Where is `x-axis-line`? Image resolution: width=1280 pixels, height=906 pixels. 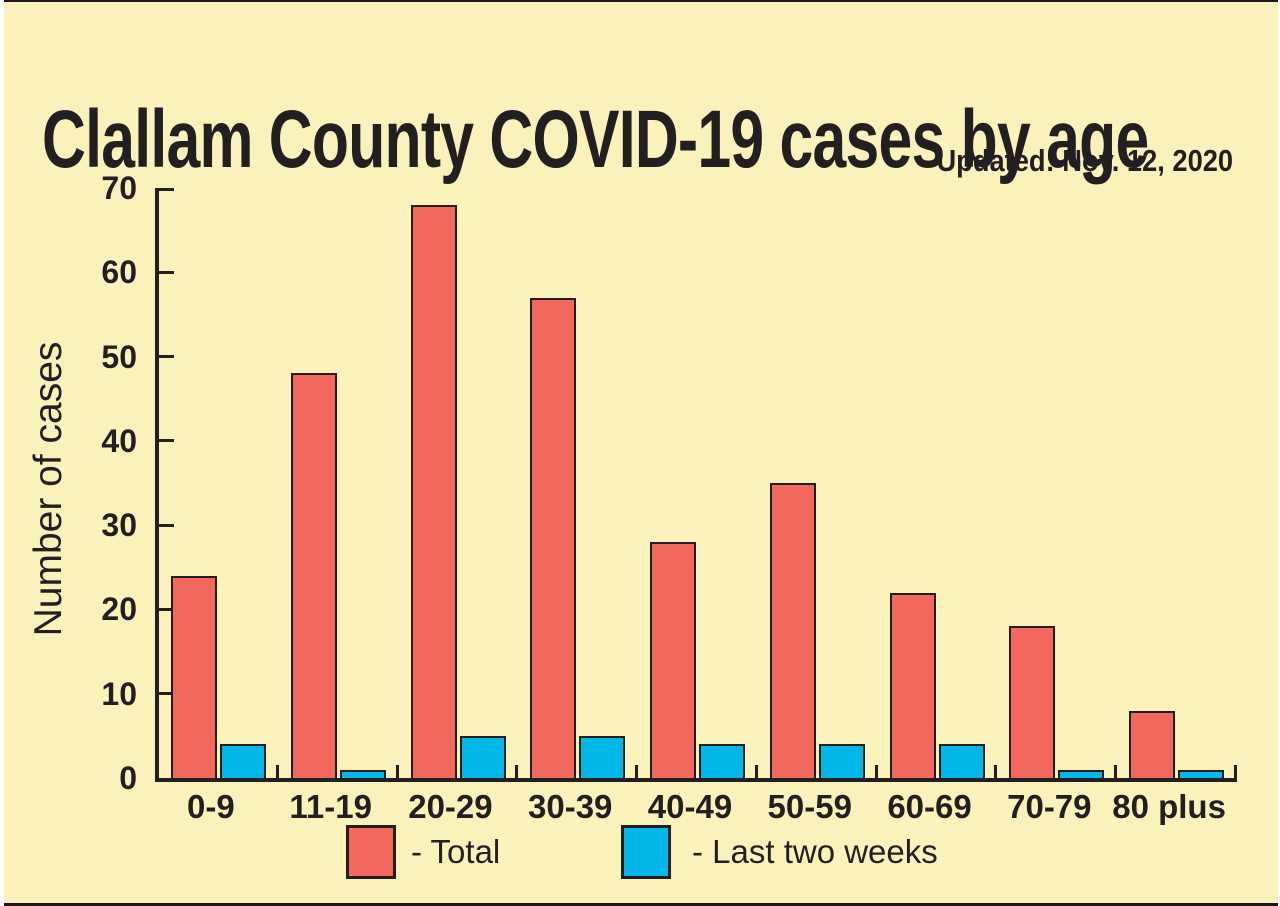 x-axis-line is located at coordinates (696, 780).